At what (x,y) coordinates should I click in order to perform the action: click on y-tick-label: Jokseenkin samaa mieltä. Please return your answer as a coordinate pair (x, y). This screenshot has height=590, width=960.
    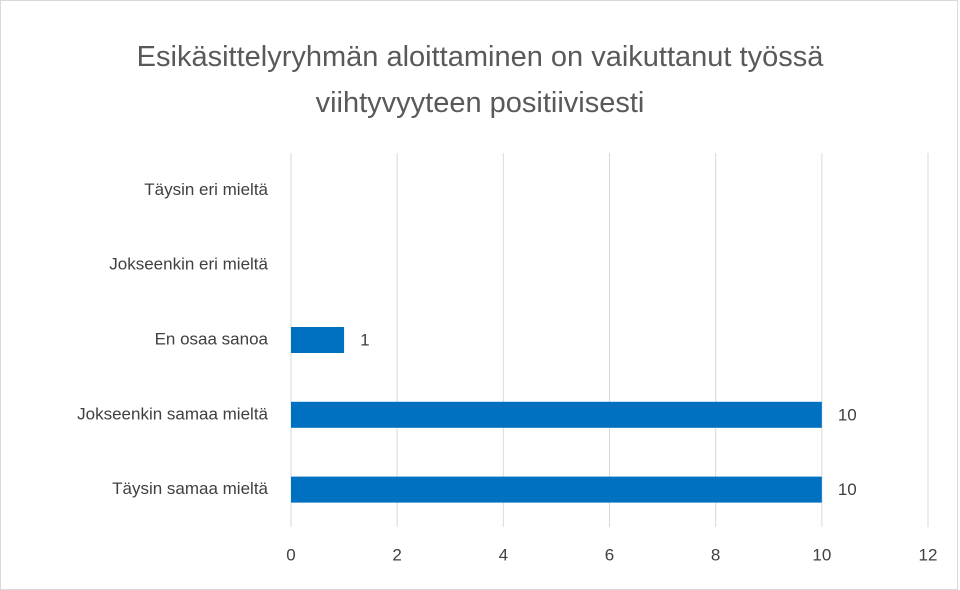
    Looking at the image, I should click on (172, 413).